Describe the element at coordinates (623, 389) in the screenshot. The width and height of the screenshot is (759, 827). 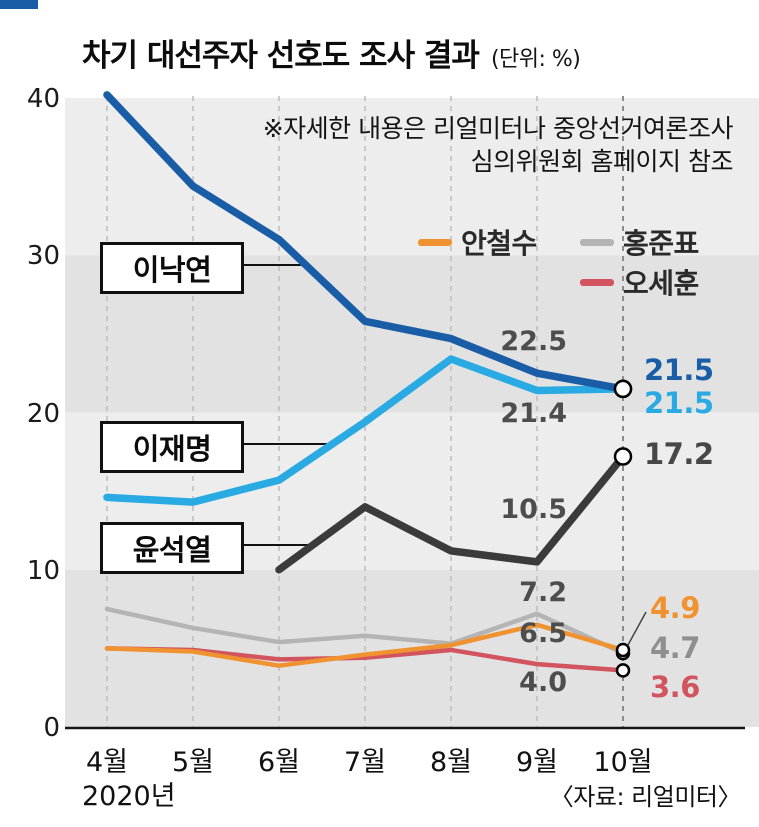
I see `end-marker-lee-nak-yeon` at that location.